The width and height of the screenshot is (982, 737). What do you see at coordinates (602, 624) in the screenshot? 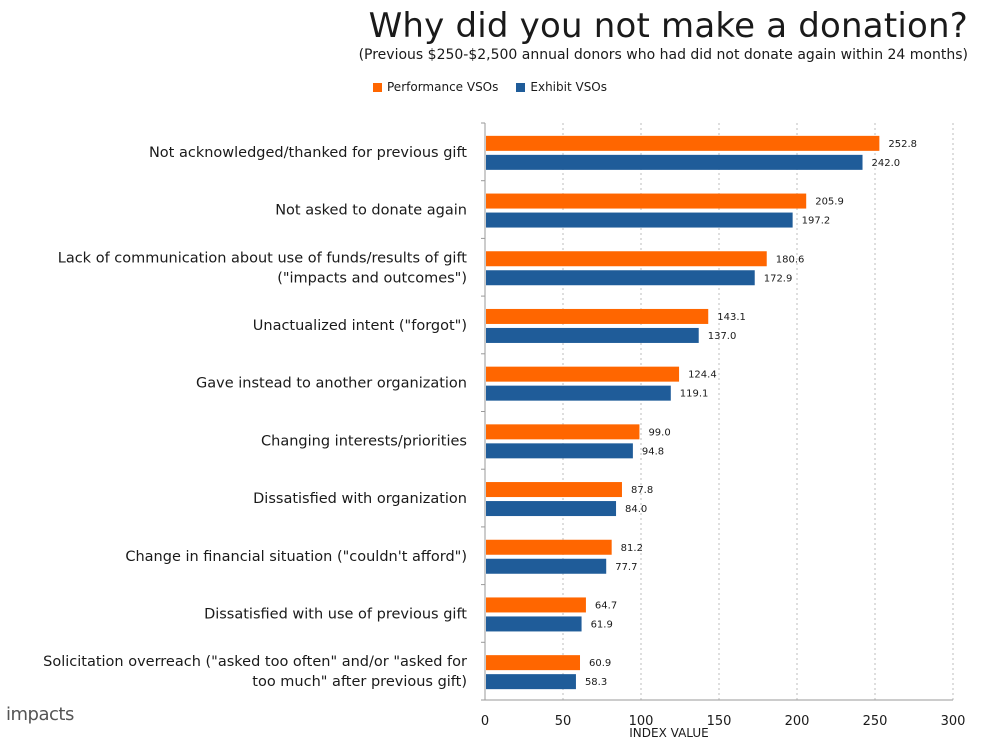
I see `data-label: 61.9` at bounding box center [602, 624].